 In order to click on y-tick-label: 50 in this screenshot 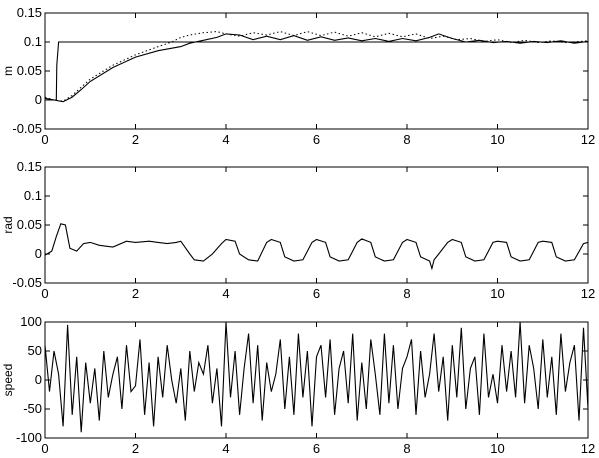, I will do `click(35, 350)`.